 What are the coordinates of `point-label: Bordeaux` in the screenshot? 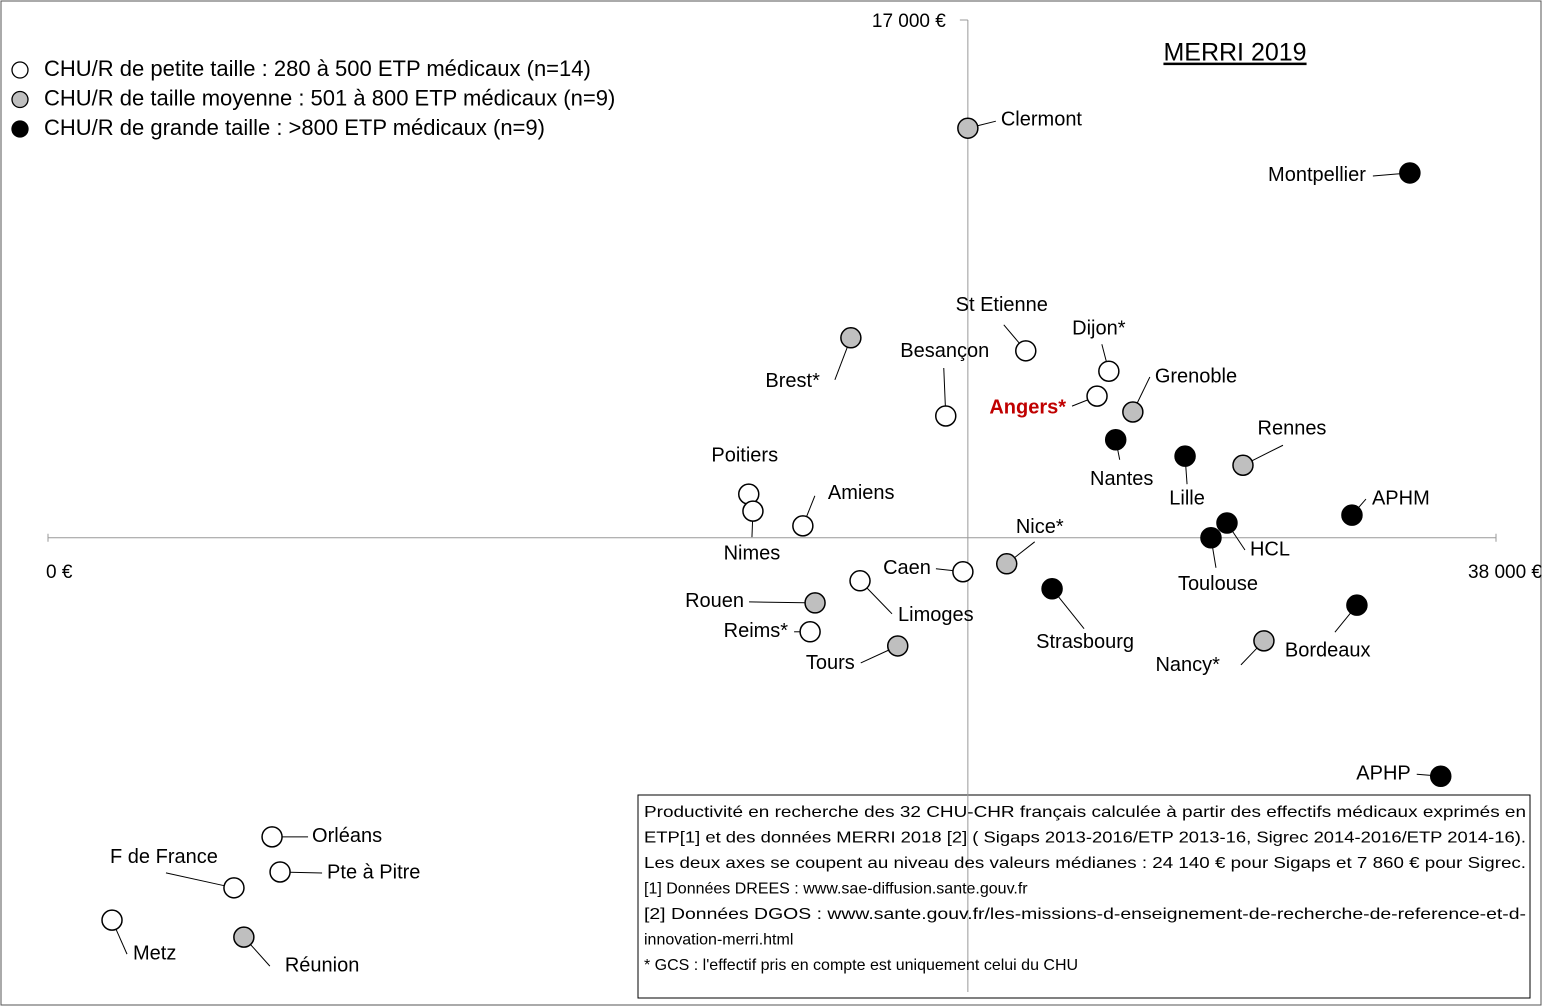 It's located at (1328, 650).